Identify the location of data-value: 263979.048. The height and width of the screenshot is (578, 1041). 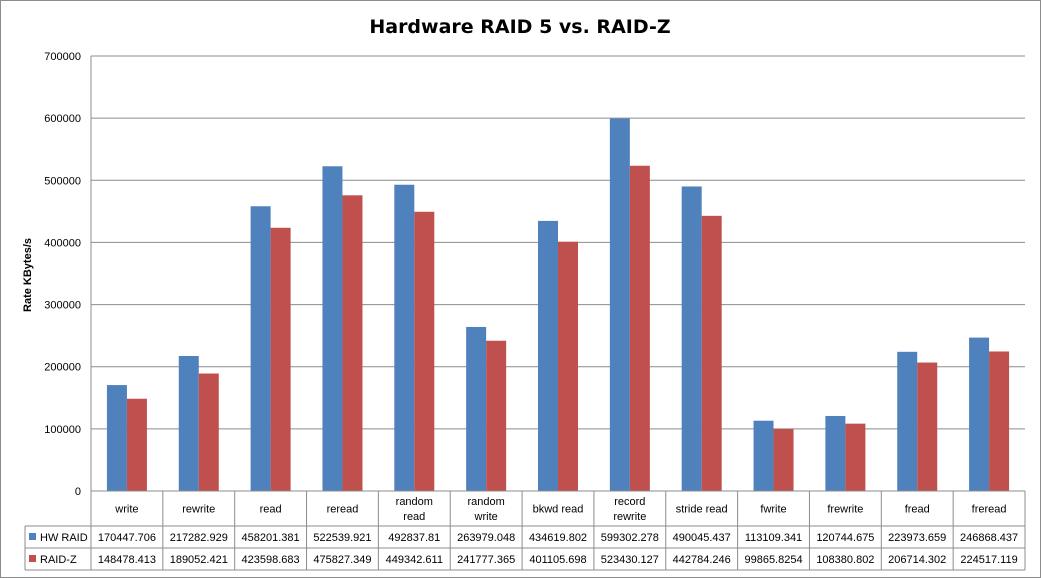
(486, 538).